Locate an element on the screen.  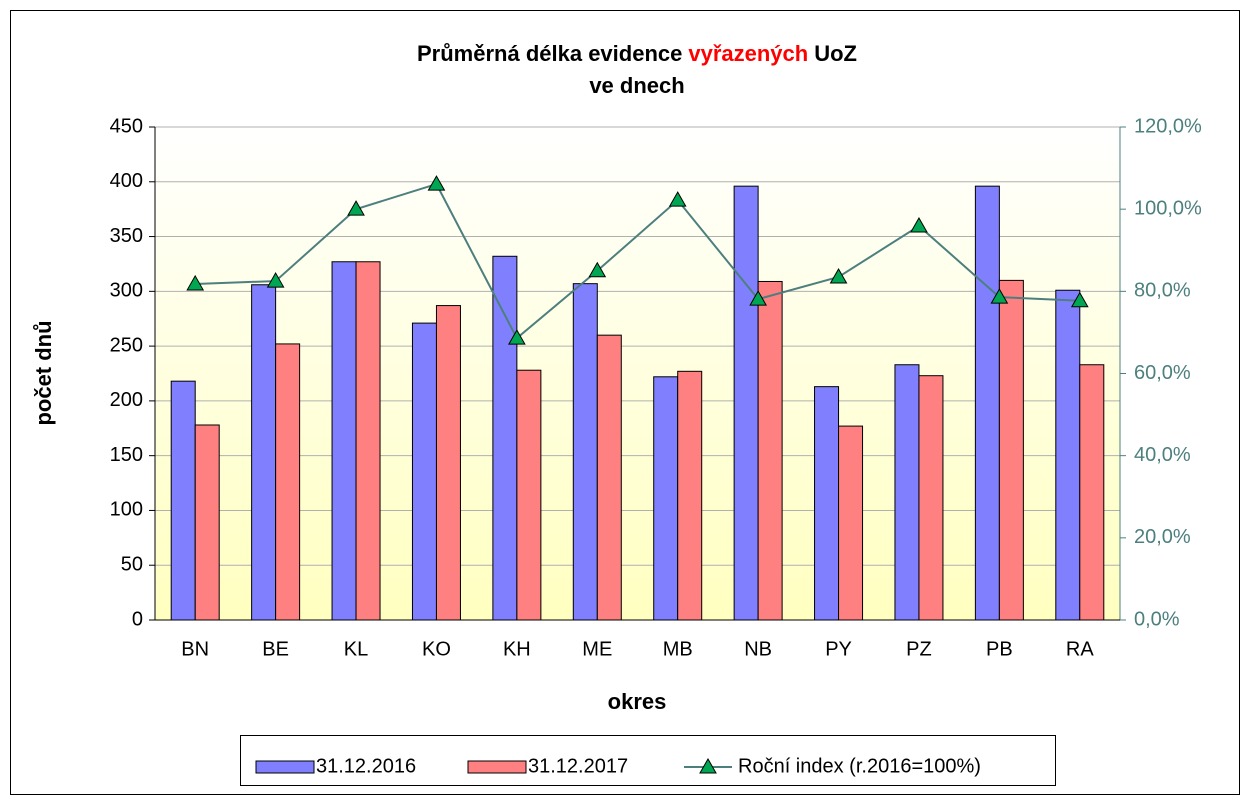
y-tick-label: 100 is located at coordinates (126, 510).